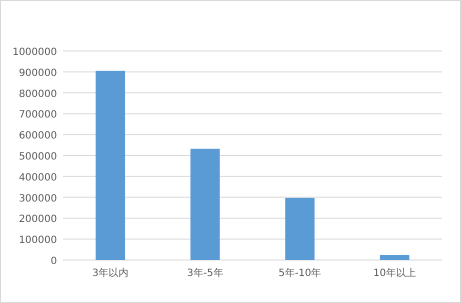 This screenshot has width=461, height=303. I want to click on y-tick-label: 100000, so click(37, 240).